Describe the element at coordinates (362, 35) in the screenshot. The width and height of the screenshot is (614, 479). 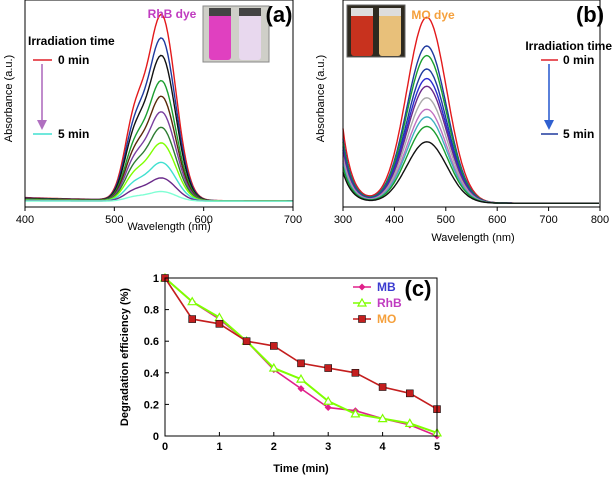
I see `vial-red-icon` at that location.